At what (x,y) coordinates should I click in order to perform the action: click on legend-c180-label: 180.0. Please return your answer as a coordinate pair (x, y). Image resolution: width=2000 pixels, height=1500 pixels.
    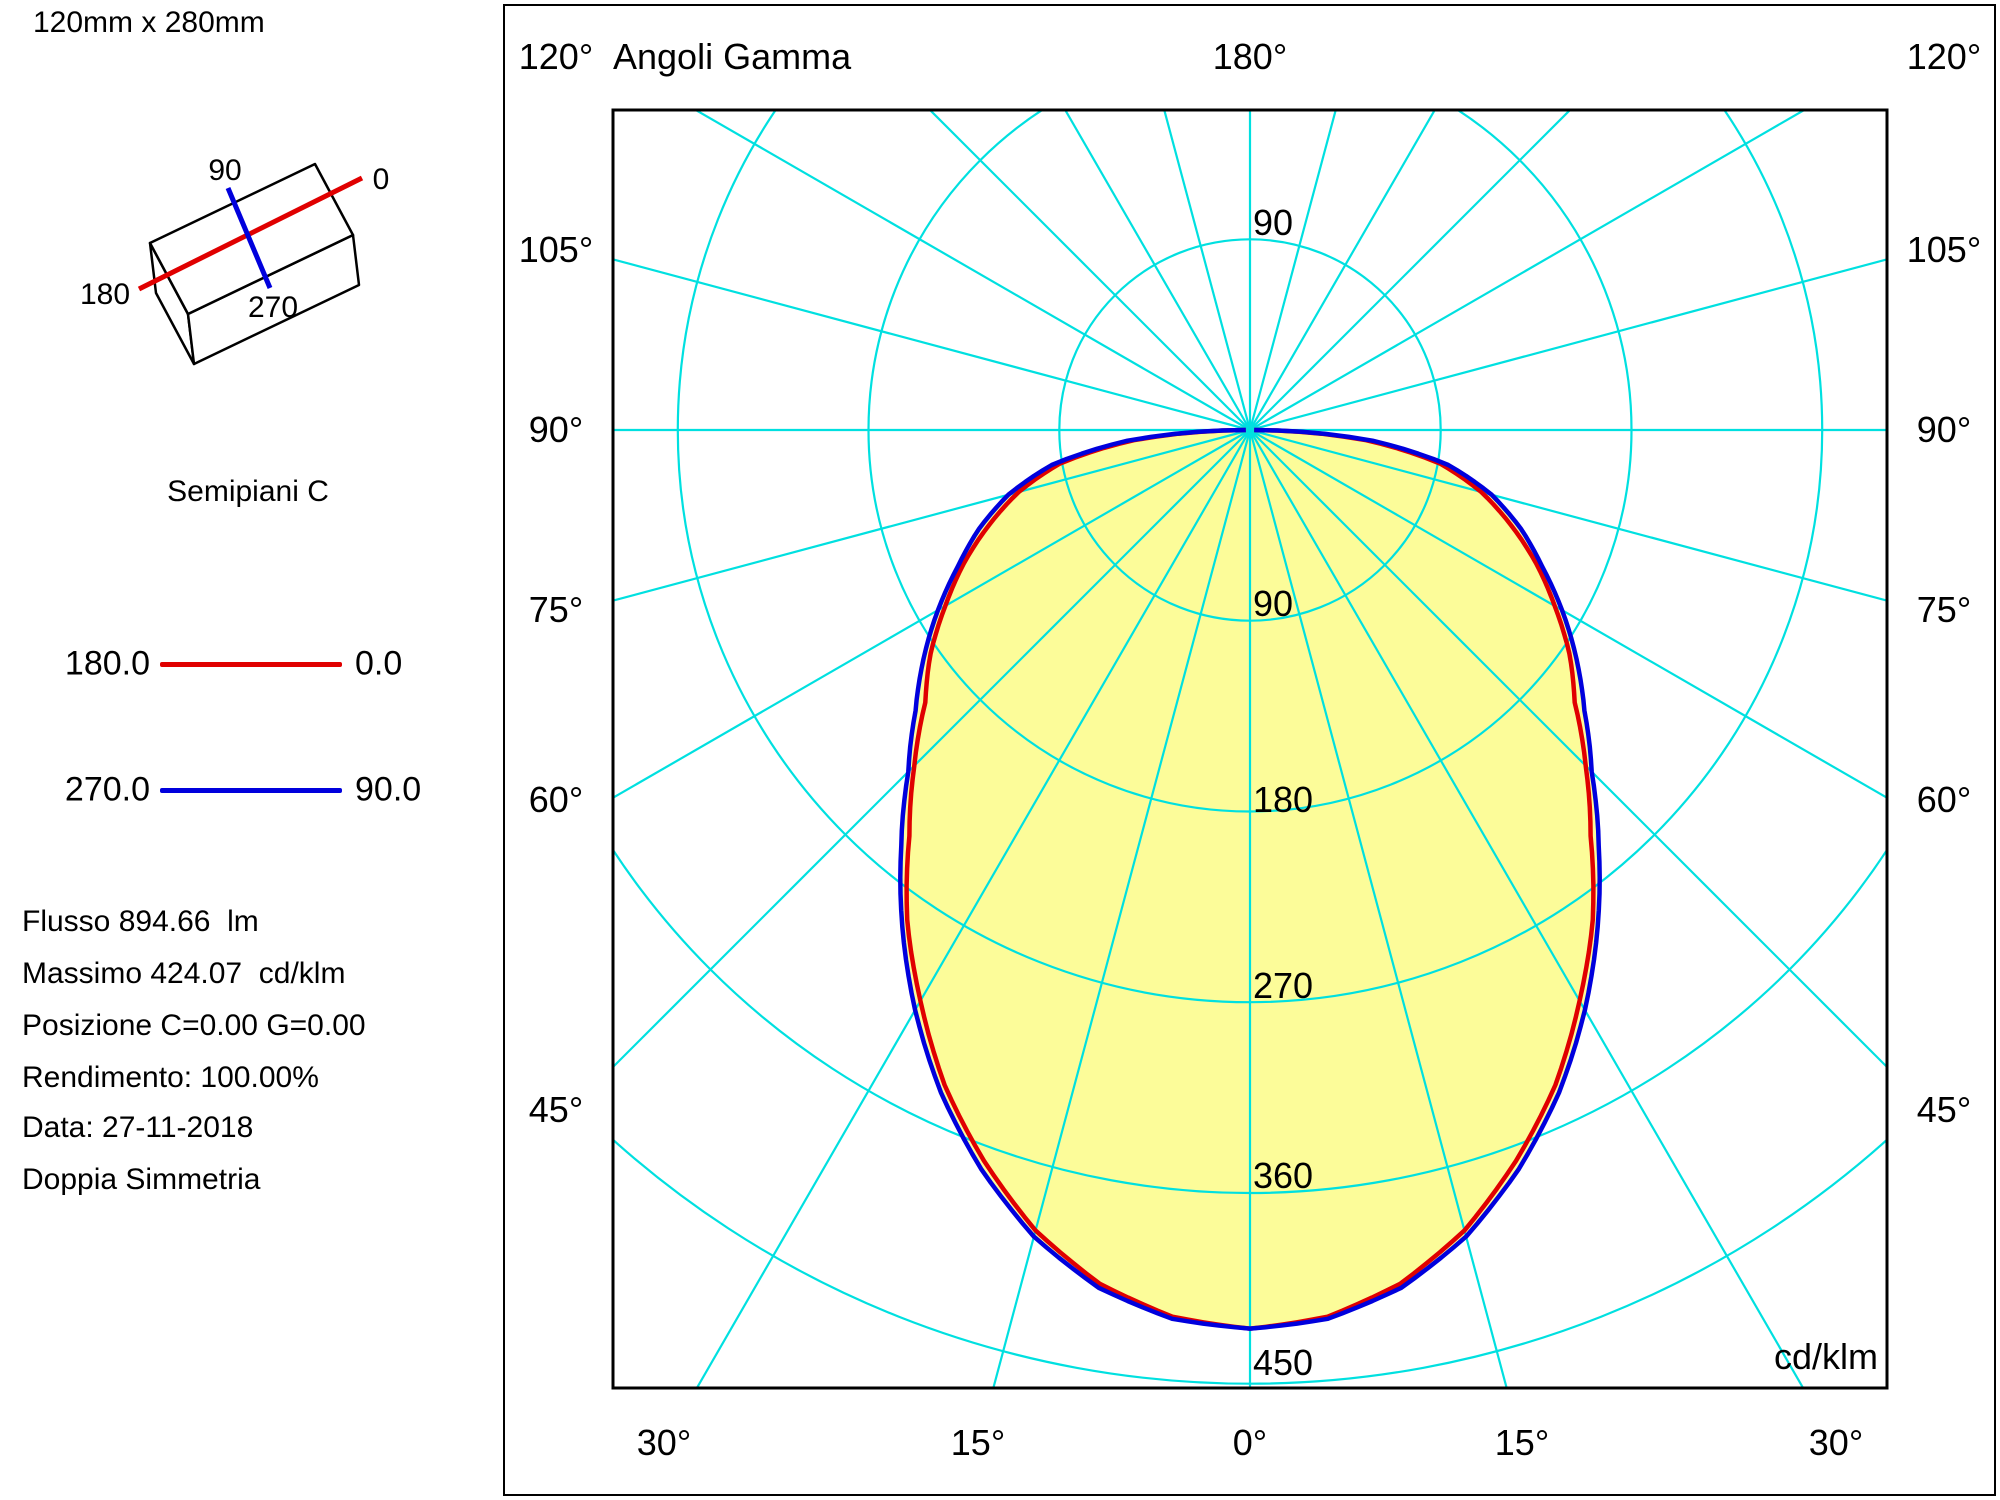
    Looking at the image, I should click on (107, 663).